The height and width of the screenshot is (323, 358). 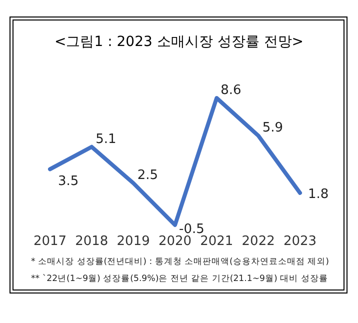 What do you see at coordinates (175, 241) in the screenshot?
I see `x-tick-label: 2020` at bounding box center [175, 241].